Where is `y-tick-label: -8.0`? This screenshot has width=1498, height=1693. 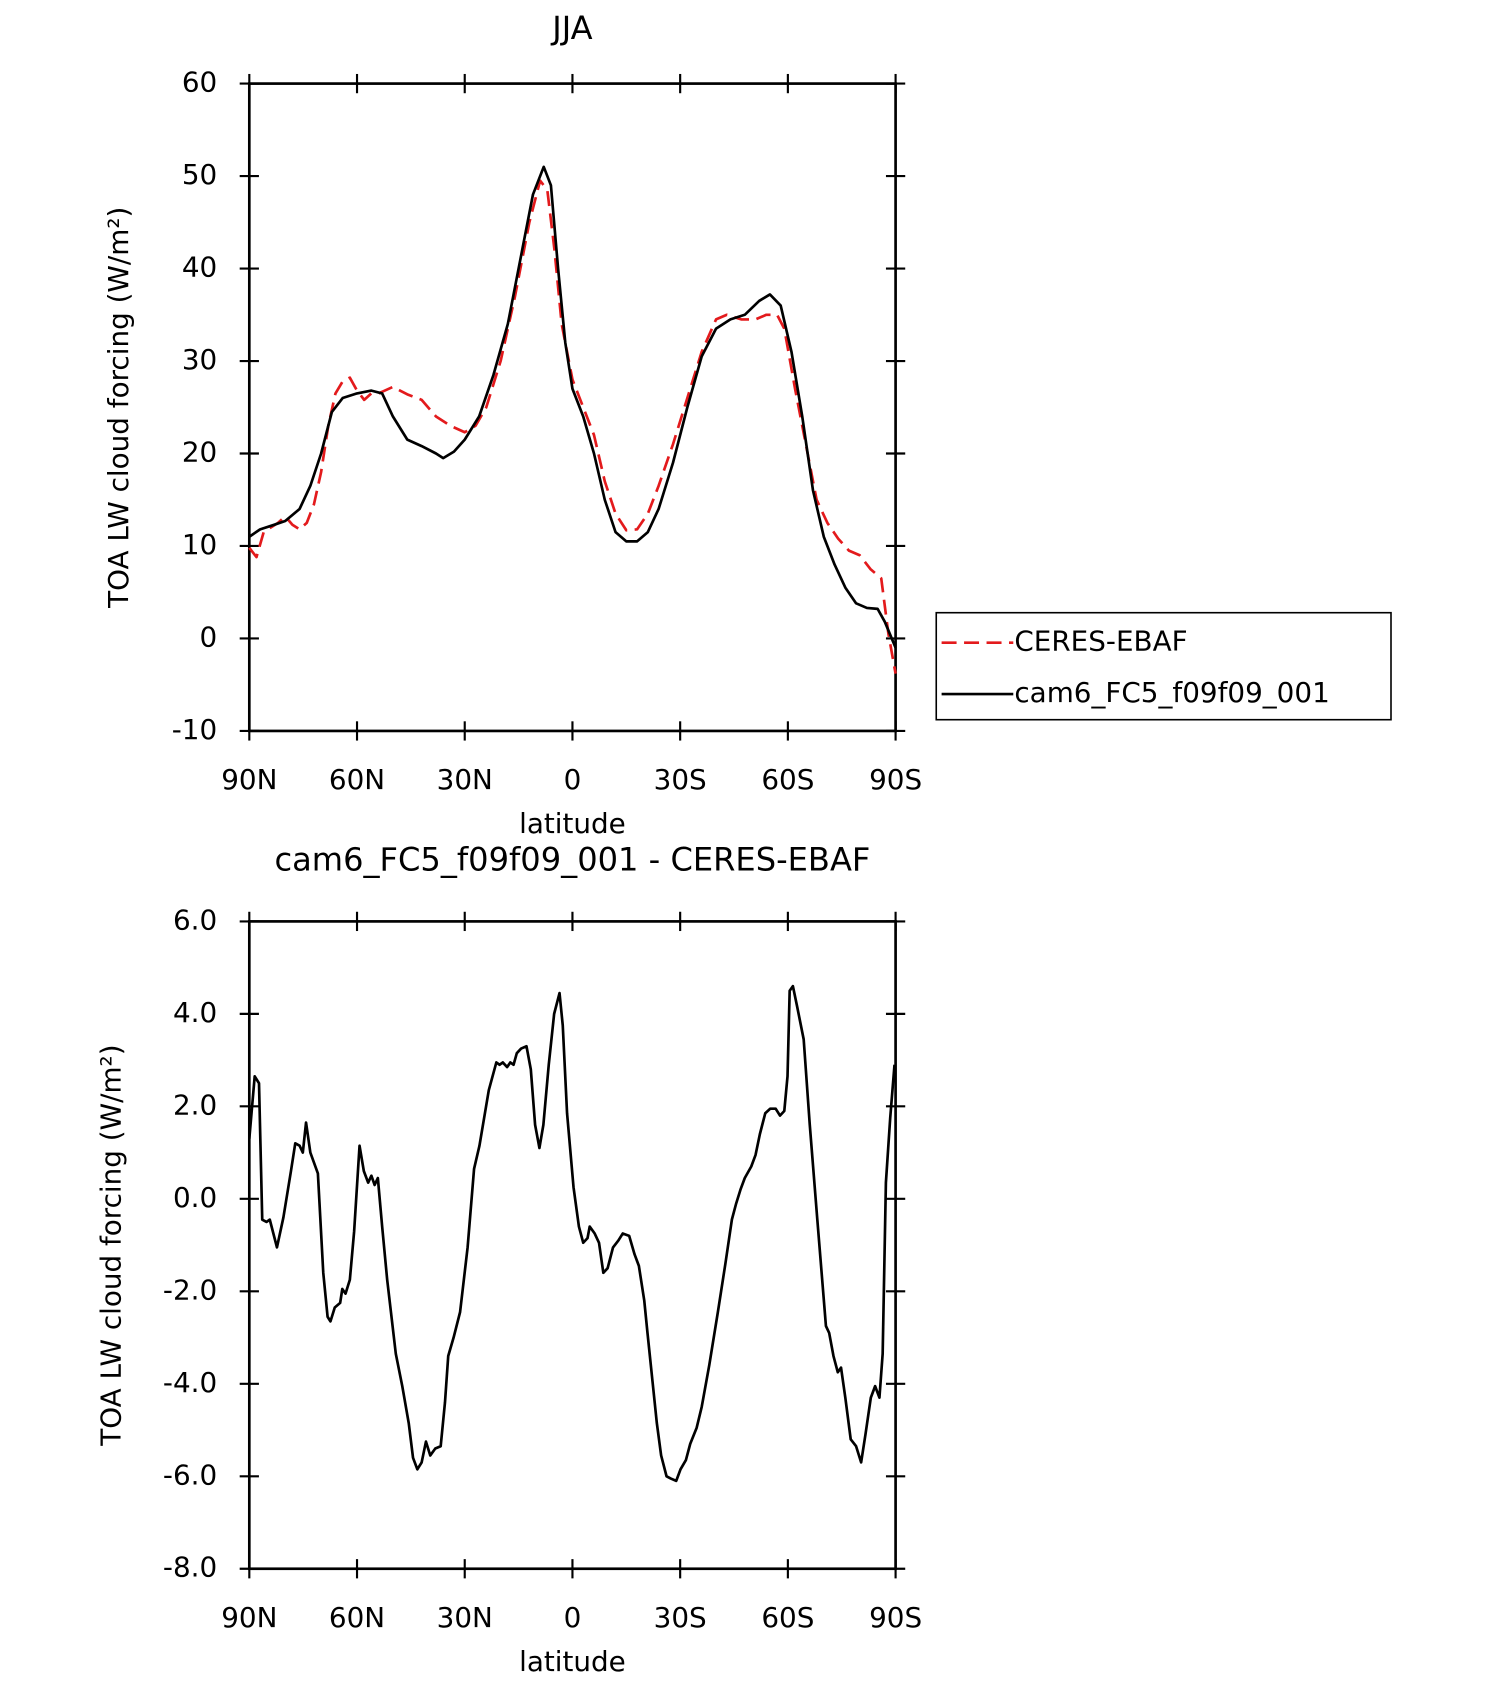
y-tick-label: -8.0 is located at coordinates (190, 1567).